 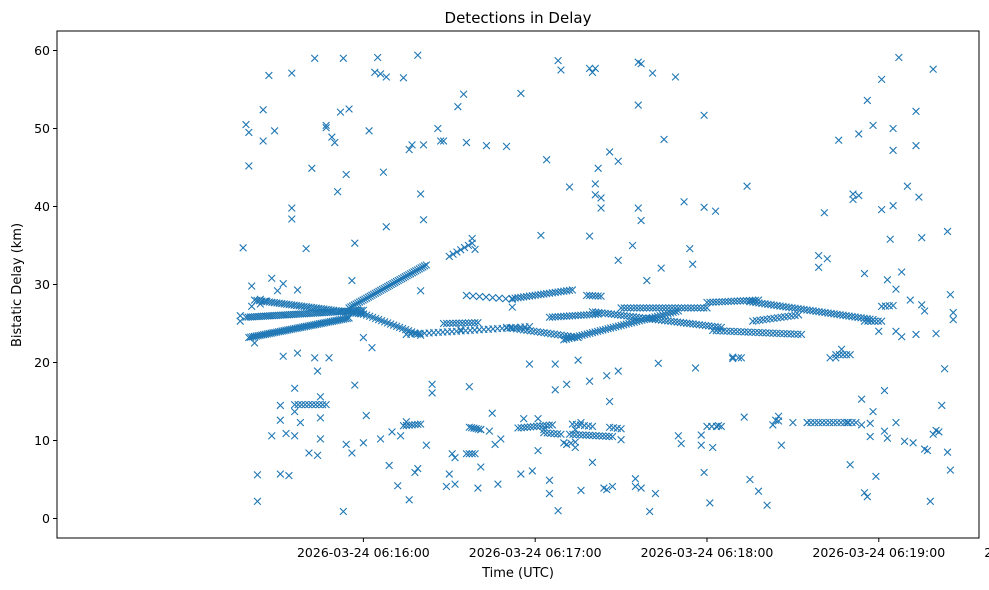 I want to click on y-tick-label: 60, so click(x=42, y=50).